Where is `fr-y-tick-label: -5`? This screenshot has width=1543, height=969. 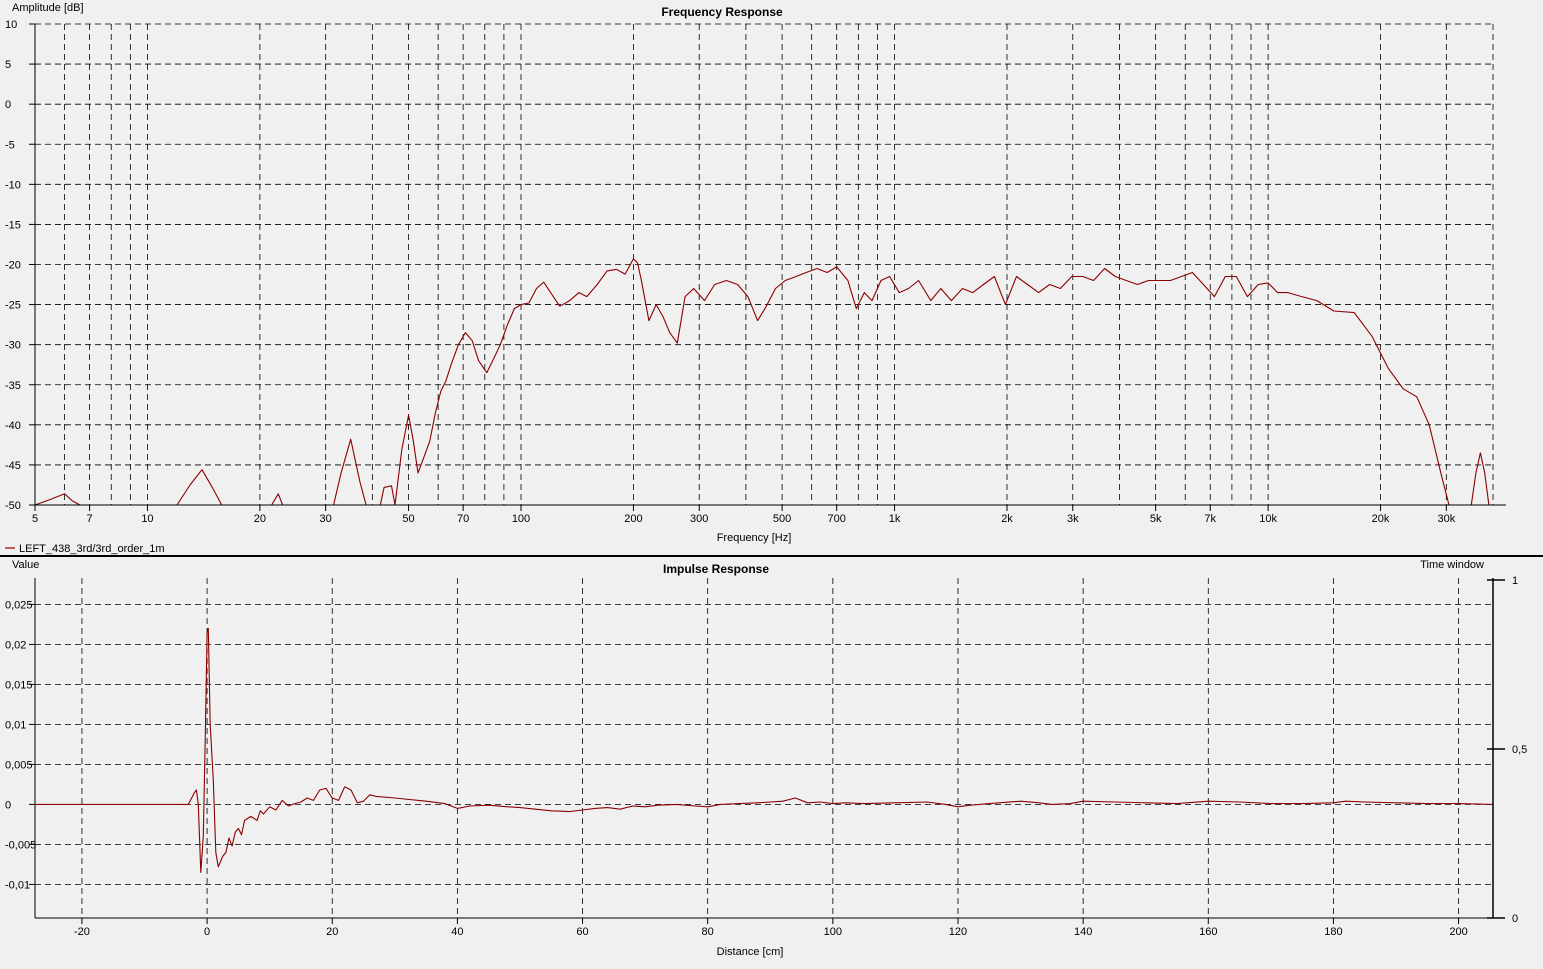
fr-y-tick-label: -5 is located at coordinates (10, 145).